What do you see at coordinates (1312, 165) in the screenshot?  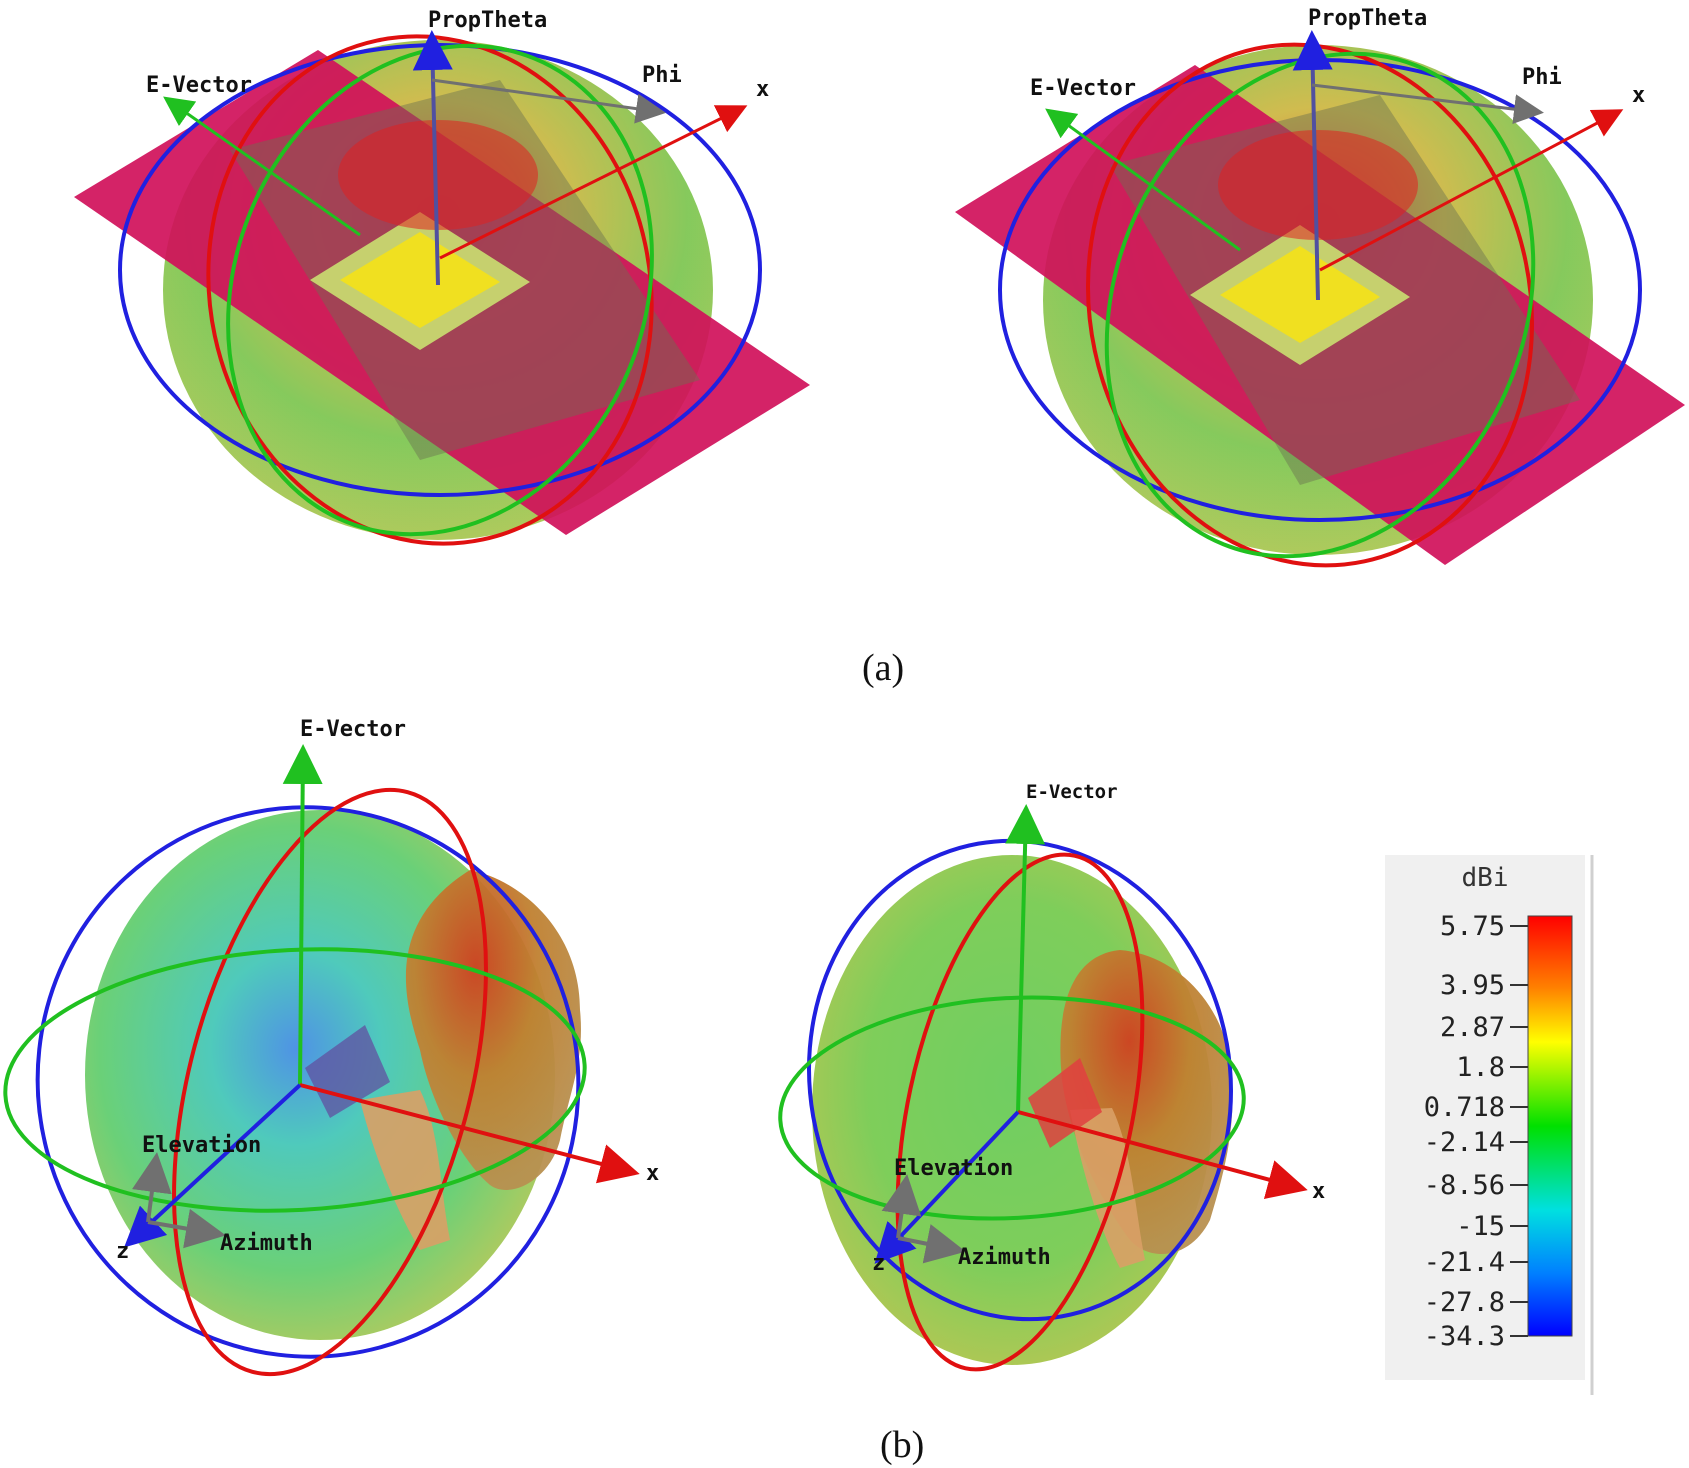 I see `prop-theta-axis` at bounding box center [1312, 165].